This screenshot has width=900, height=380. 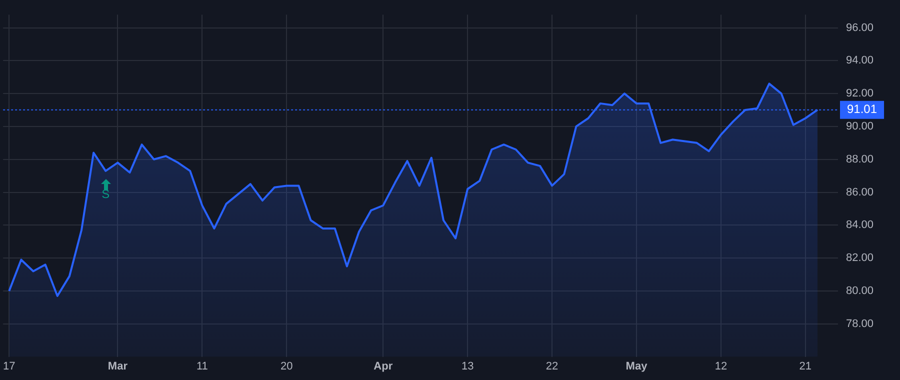 I want to click on x-tick-label: Mar, so click(x=118, y=366).